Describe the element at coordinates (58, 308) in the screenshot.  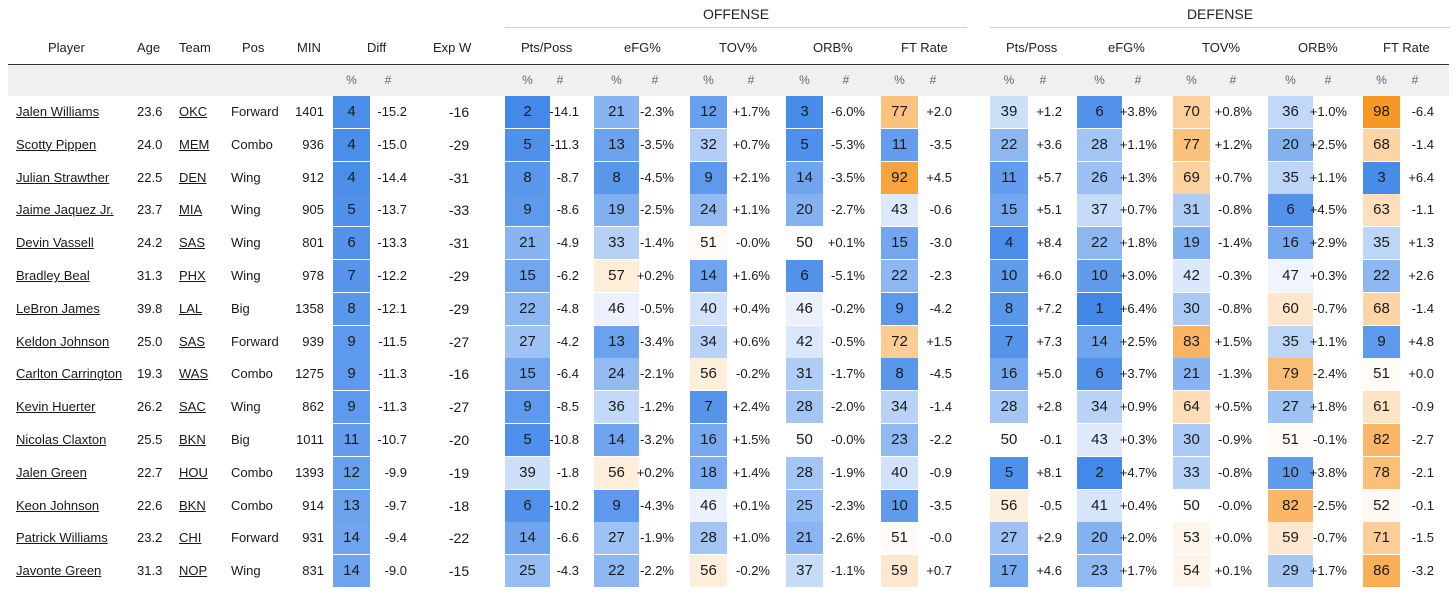
I see `player-name: LeBron James` at that location.